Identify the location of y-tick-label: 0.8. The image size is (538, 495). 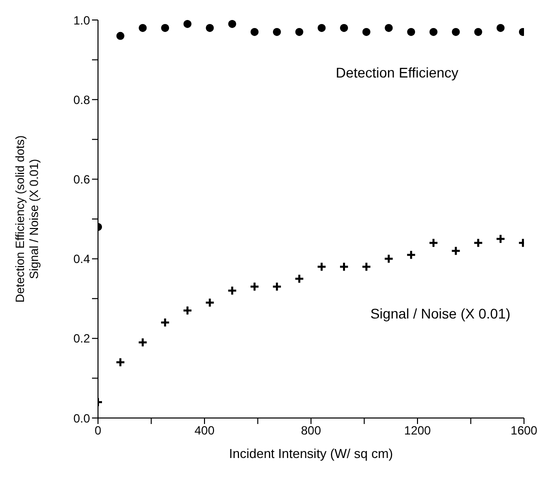
(81, 99).